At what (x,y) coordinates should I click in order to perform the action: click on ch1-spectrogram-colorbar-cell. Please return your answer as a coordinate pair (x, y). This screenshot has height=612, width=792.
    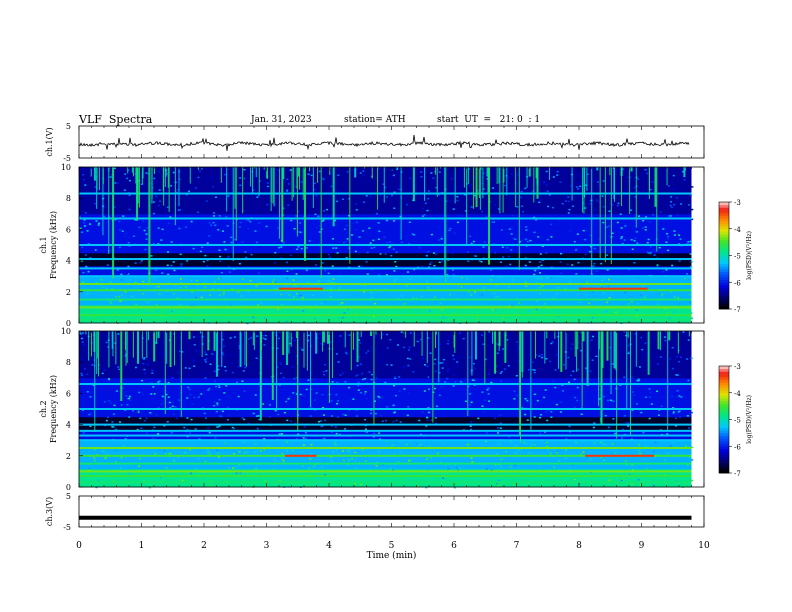
    Looking at the image, I should click on (724, 292).